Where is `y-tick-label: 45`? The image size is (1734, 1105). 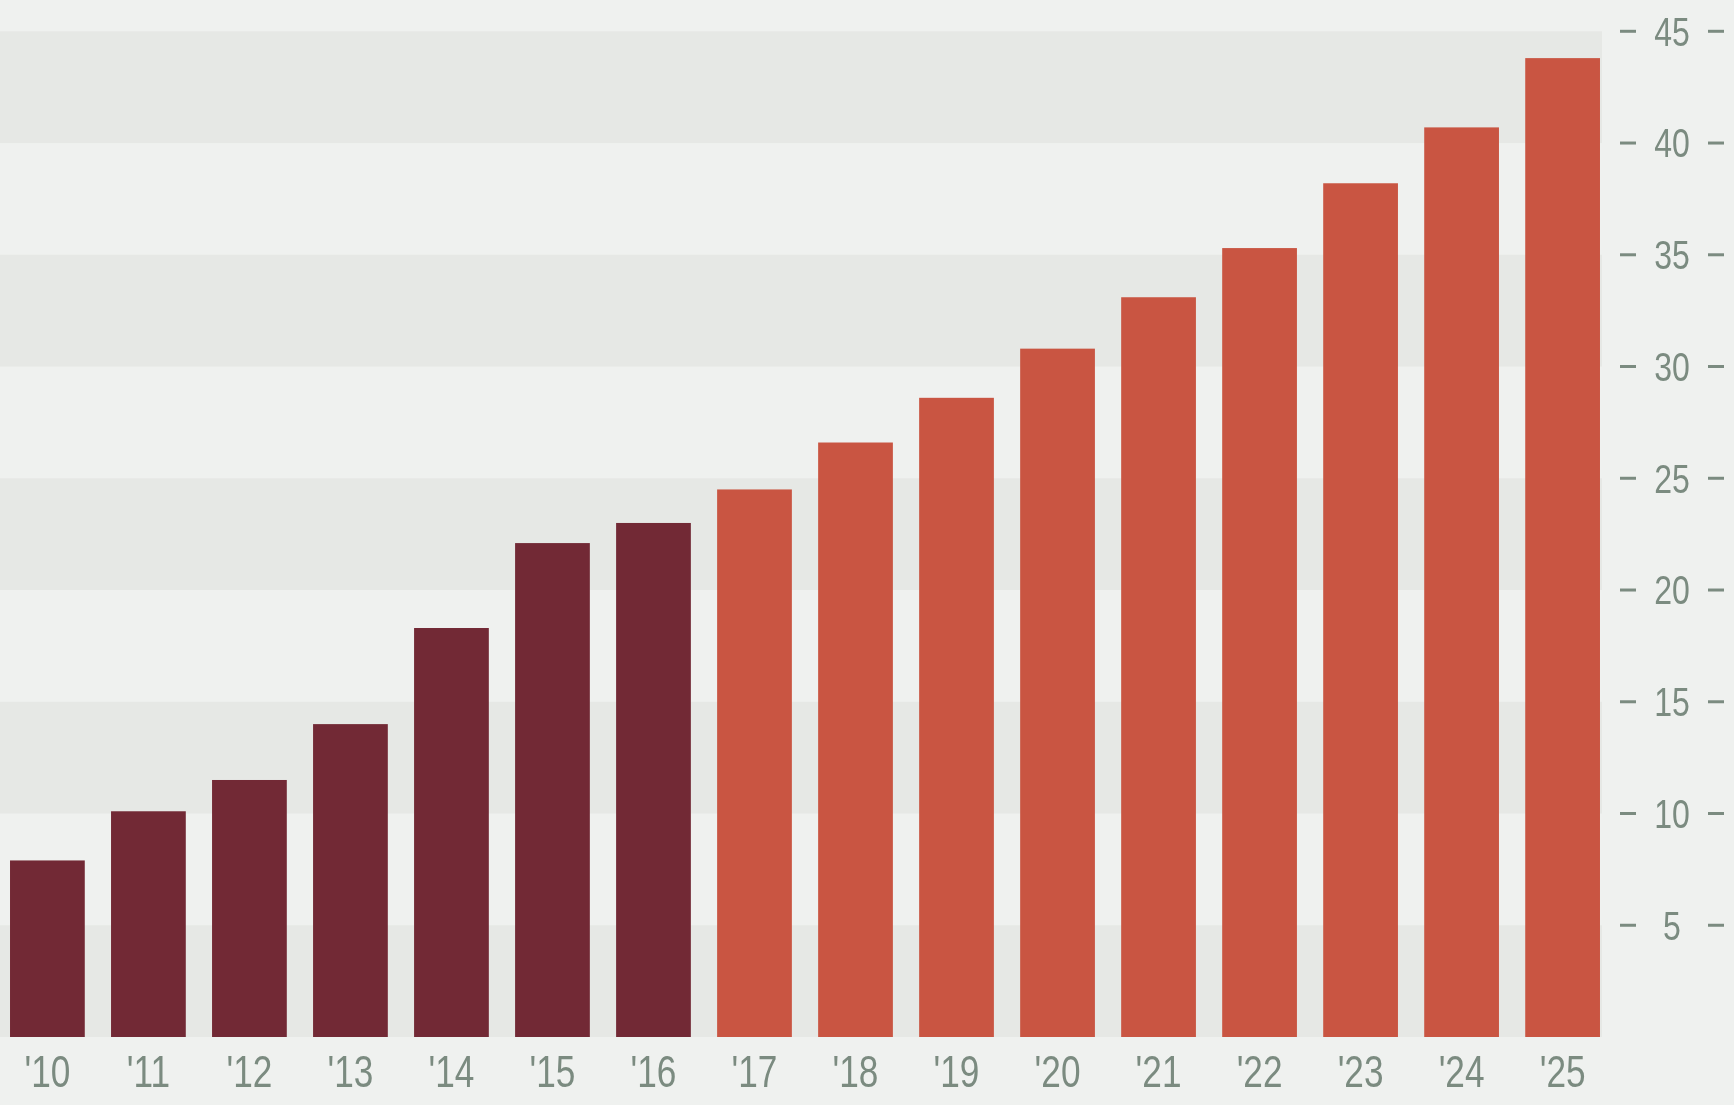
y-tick-label: 45 is located at coordinates (1672, 32).